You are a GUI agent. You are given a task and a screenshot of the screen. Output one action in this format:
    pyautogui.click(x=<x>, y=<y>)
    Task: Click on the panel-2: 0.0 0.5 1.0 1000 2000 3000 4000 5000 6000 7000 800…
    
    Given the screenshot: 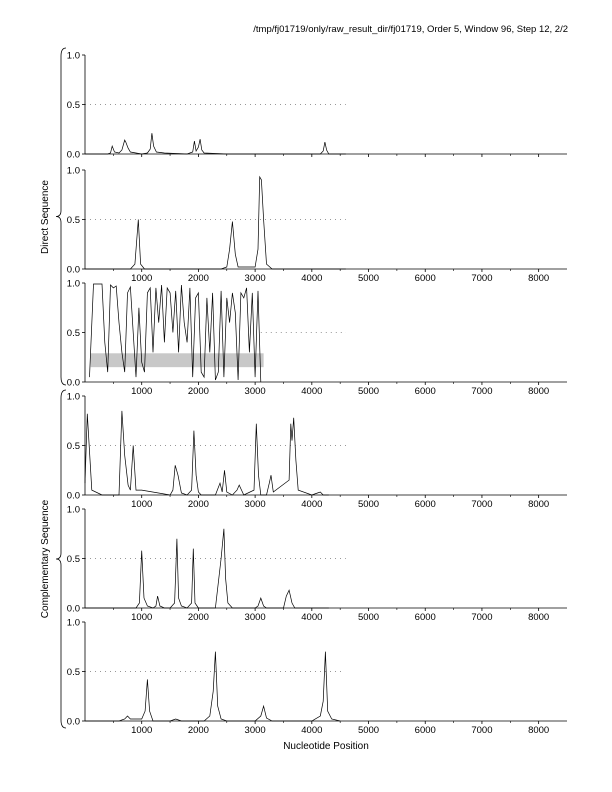 What is the action you would take?
    pyautogui.click(x=317, y=224)
    